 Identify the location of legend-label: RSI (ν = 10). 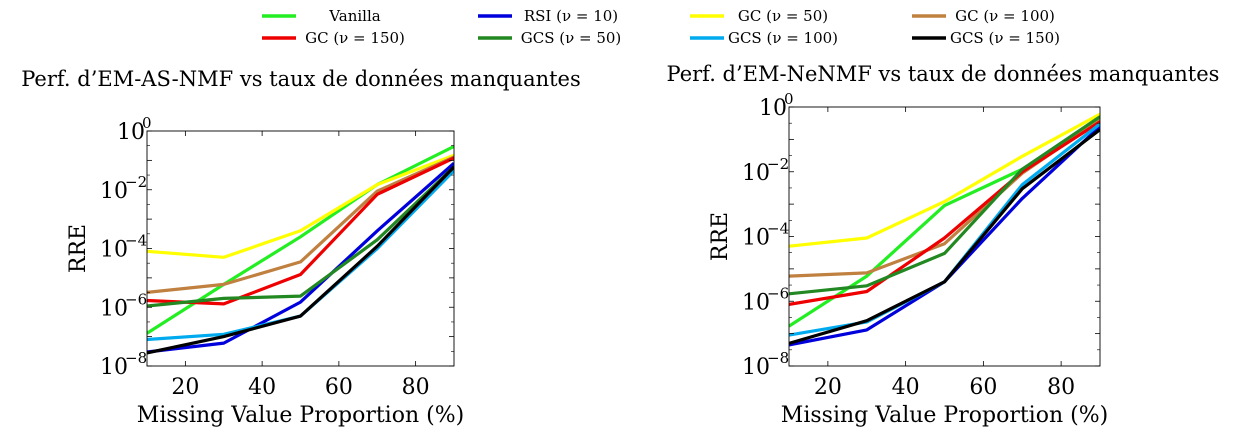
(571, 16).